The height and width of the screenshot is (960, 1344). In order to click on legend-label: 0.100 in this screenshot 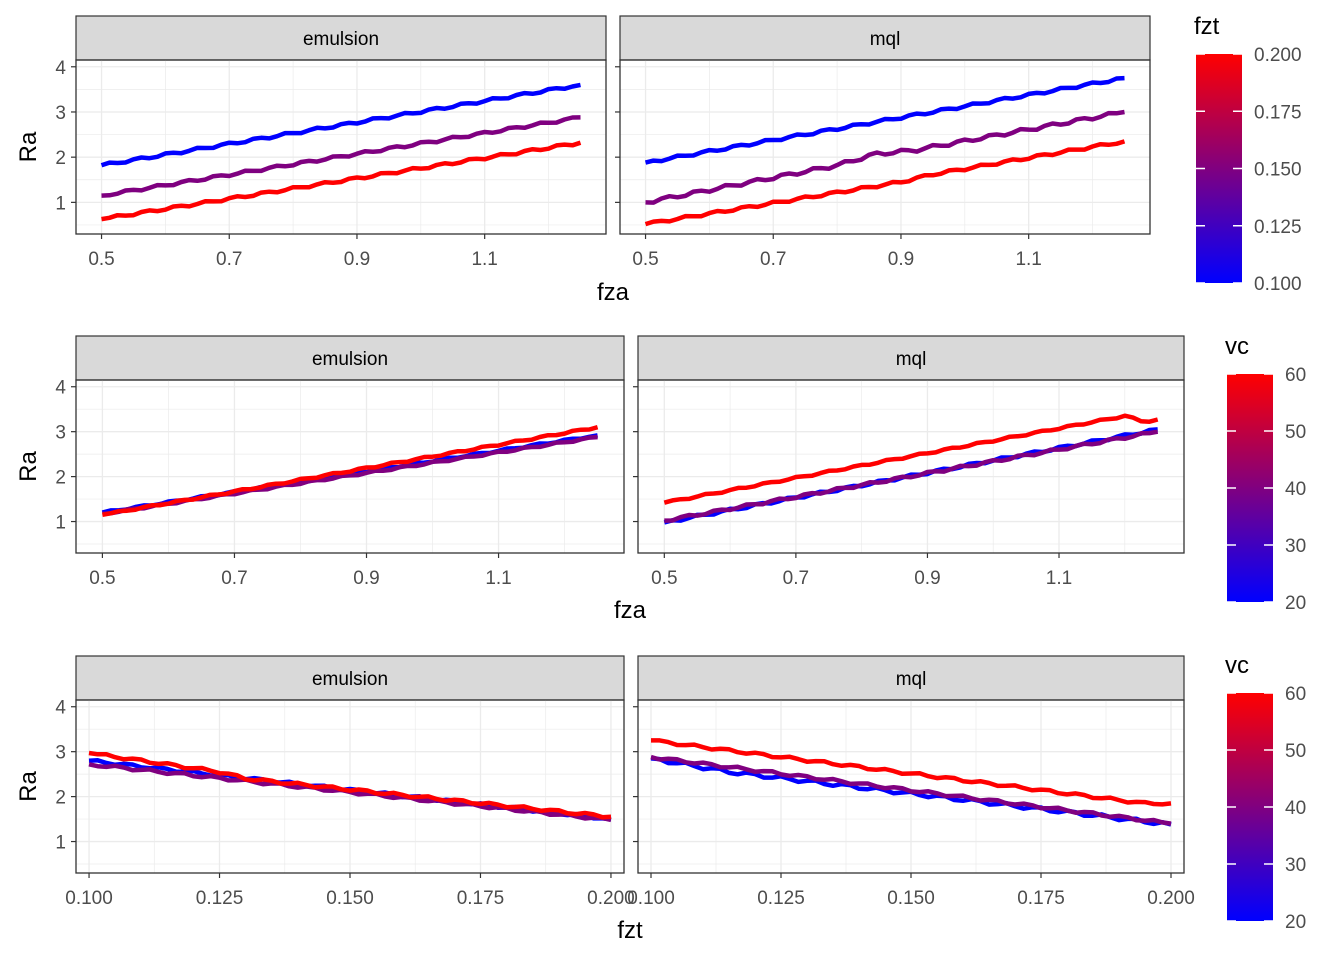, I will do `click(1278, 284)`.